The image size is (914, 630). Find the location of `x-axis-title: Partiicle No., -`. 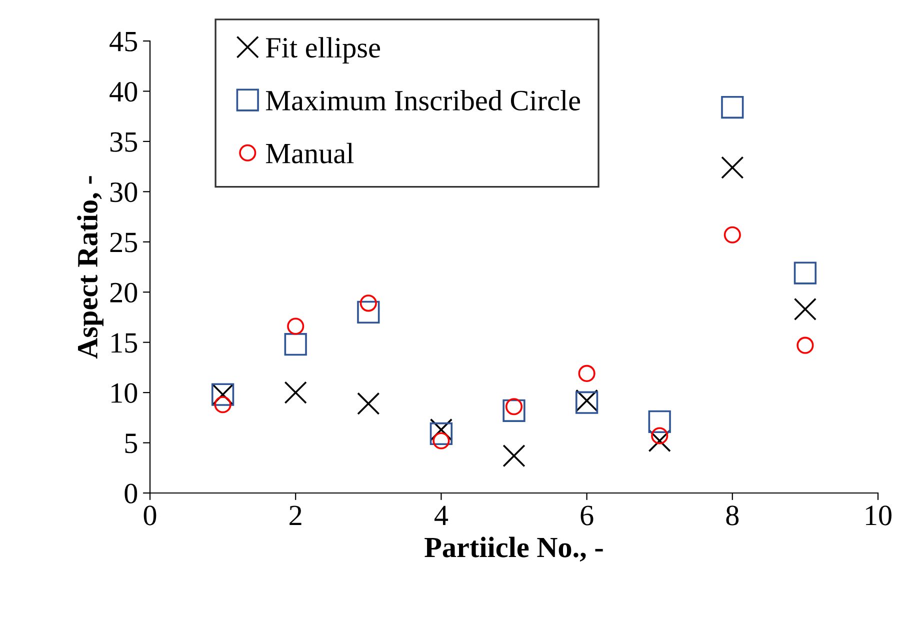

x-axis-title: Partiicle No., - is located at coordinates (513, 549).